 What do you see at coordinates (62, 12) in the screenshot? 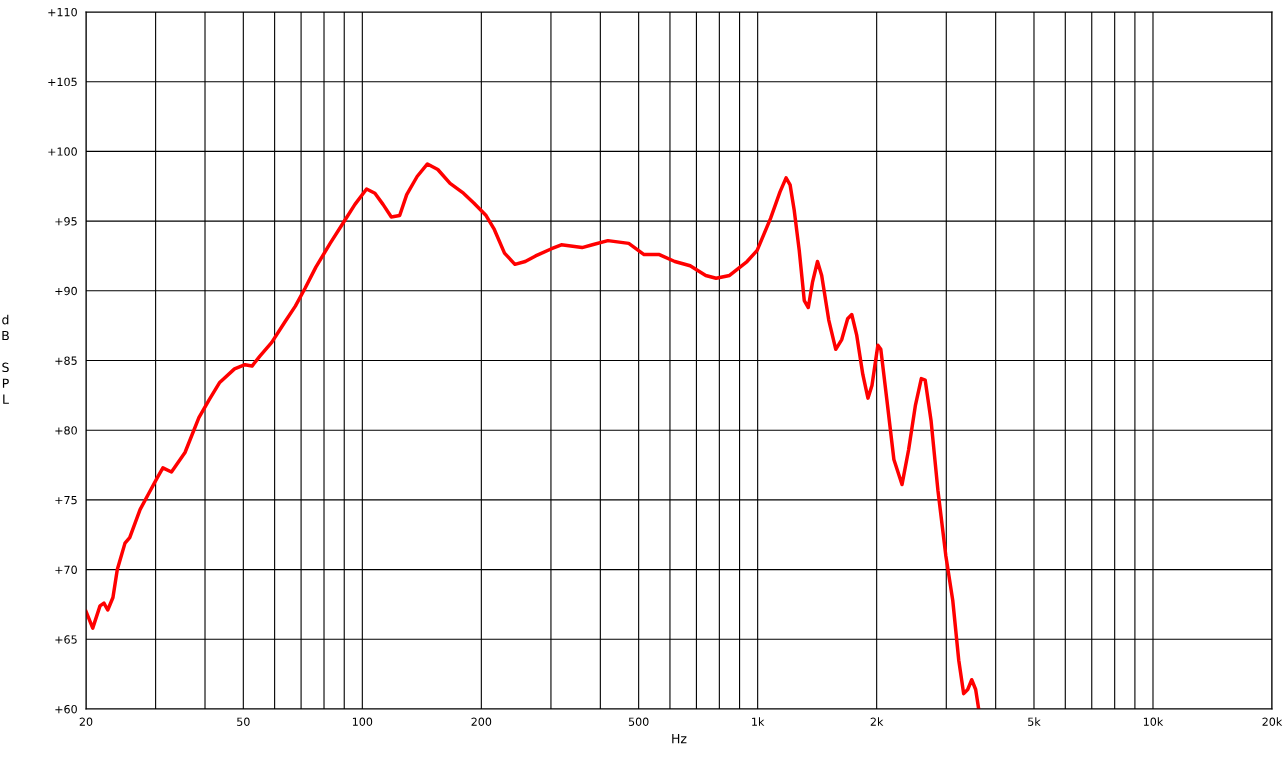
I see `y-tick-label: +110` at bounding box center [62, 12].